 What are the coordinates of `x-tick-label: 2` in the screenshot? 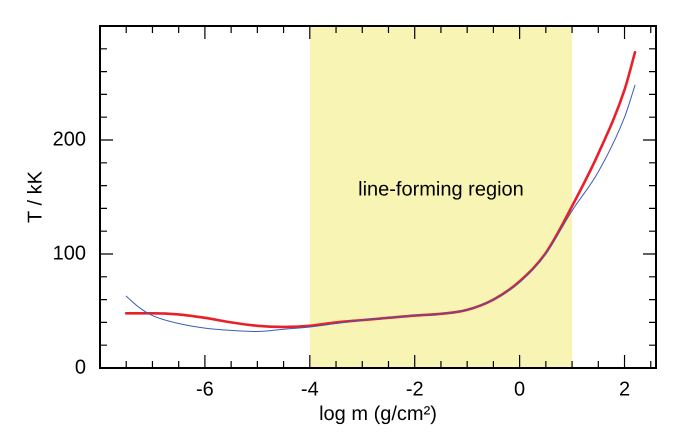 It's located at (624, 389).